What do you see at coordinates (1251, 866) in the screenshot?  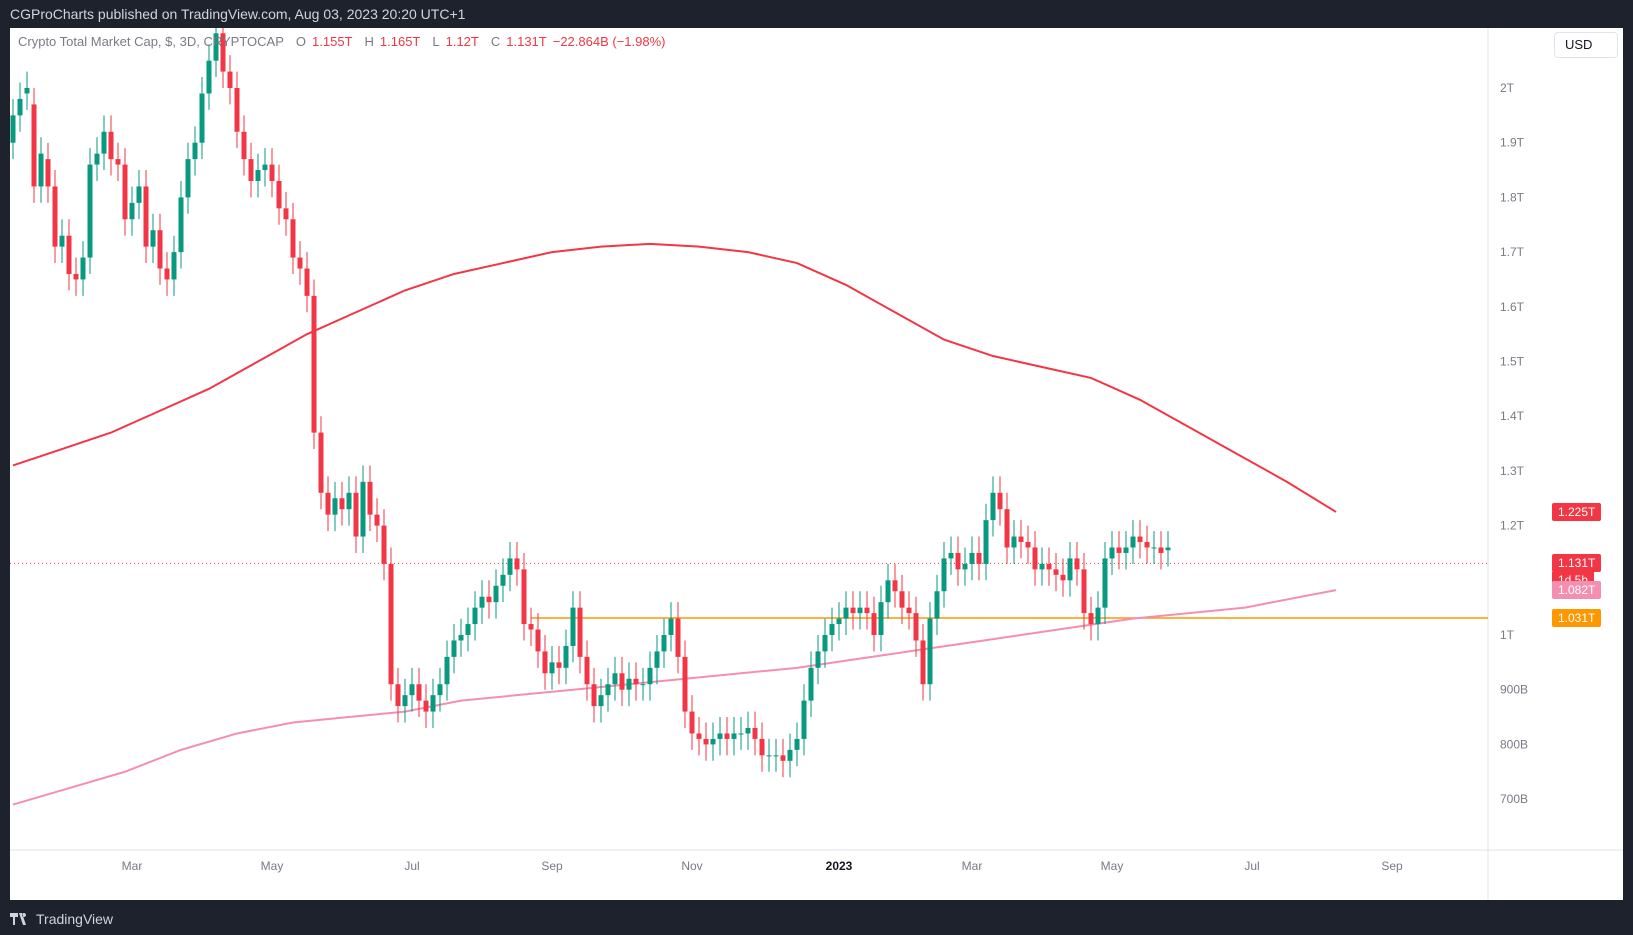 I see `x-tick-label: Jul` at bounding box center [1251, 866].